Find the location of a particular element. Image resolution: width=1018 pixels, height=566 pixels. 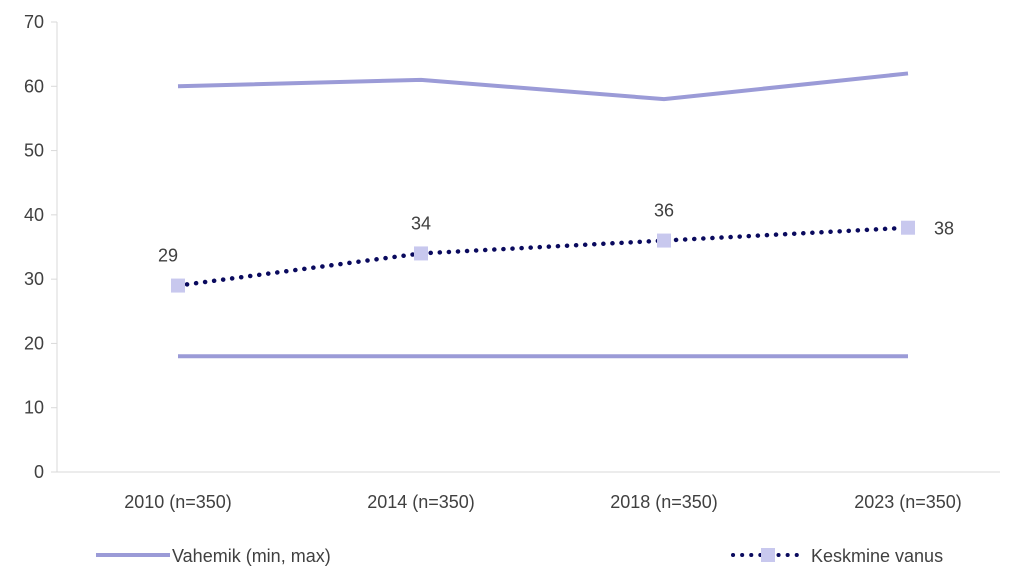

x-tick-label: 2010 (n=350) is located at coordinates (178, 502).